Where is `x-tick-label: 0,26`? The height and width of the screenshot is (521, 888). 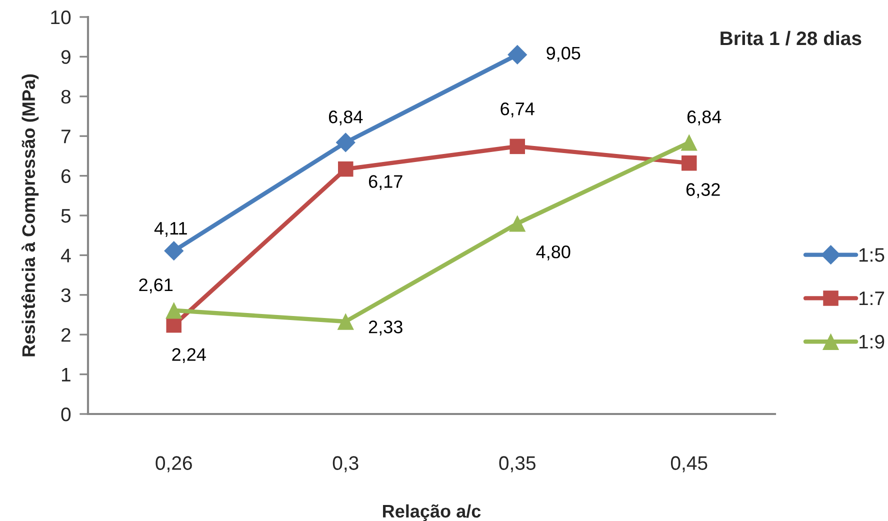
x-tick-label: 0,26 is located at coordinates (174, 464).